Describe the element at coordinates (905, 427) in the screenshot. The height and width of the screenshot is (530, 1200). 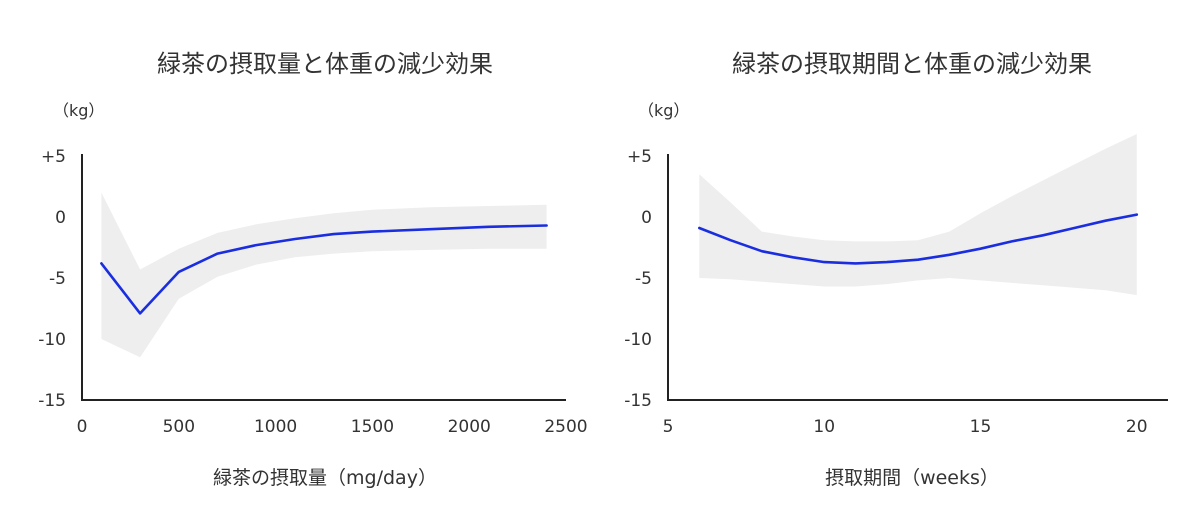
I see `x-ticks: 5 10 15 20` at that location.